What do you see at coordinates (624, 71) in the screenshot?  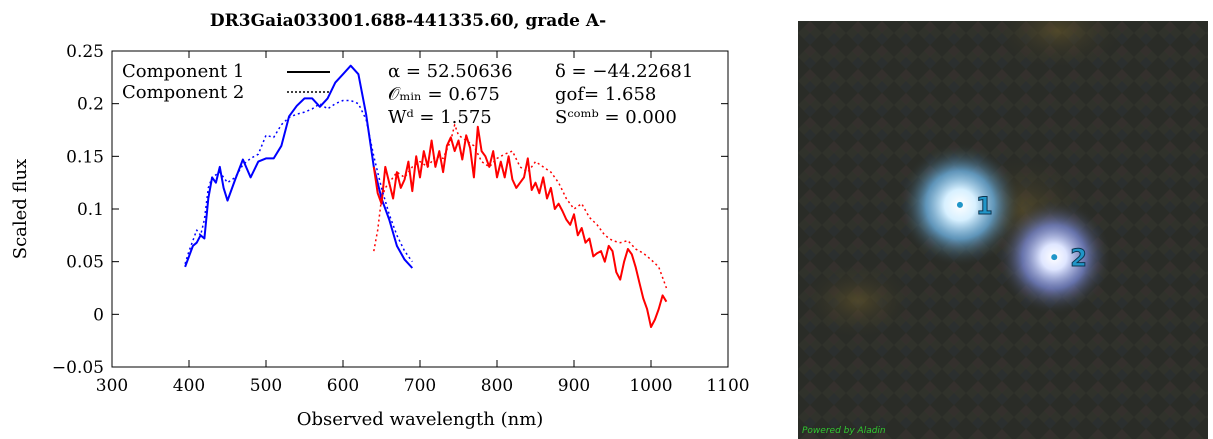 I see `annotation-delta: δ = −44.22681` at bounding box center [624, 71].